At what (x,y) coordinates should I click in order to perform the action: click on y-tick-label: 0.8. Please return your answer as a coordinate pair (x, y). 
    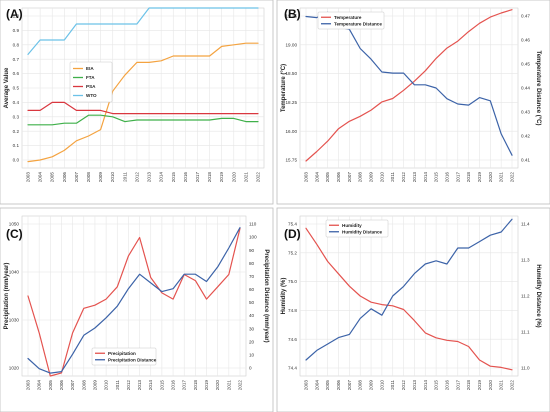
    Looking at the image, I should click on (16, 44).